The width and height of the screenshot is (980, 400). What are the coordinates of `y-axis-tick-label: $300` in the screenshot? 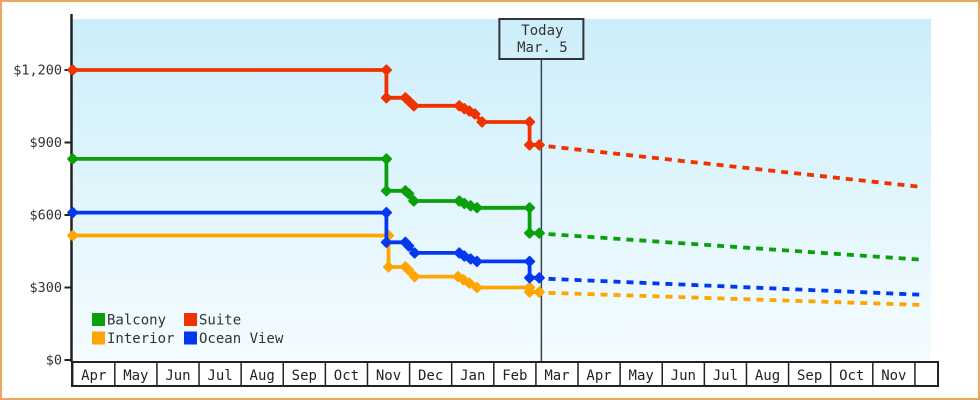 It's located at (45, 288).